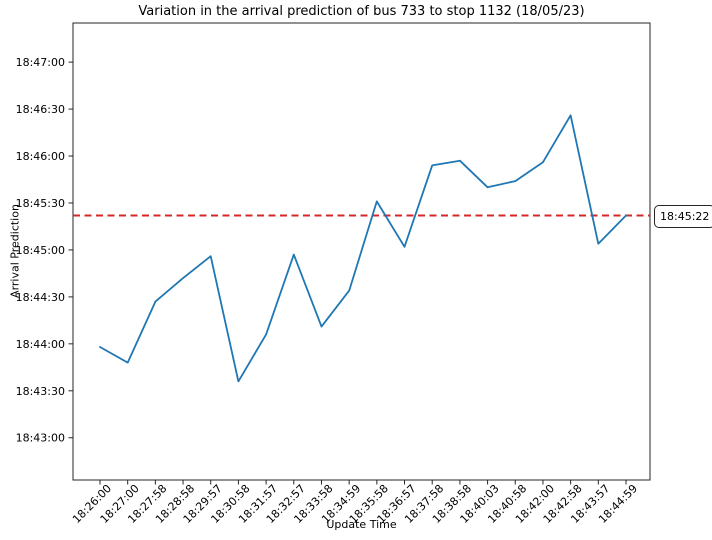 The image size is (712, 540). Describe the element at coordinates (40, 62) in the screenshot. I see `y-tick-label: 18:47:00` at that location.